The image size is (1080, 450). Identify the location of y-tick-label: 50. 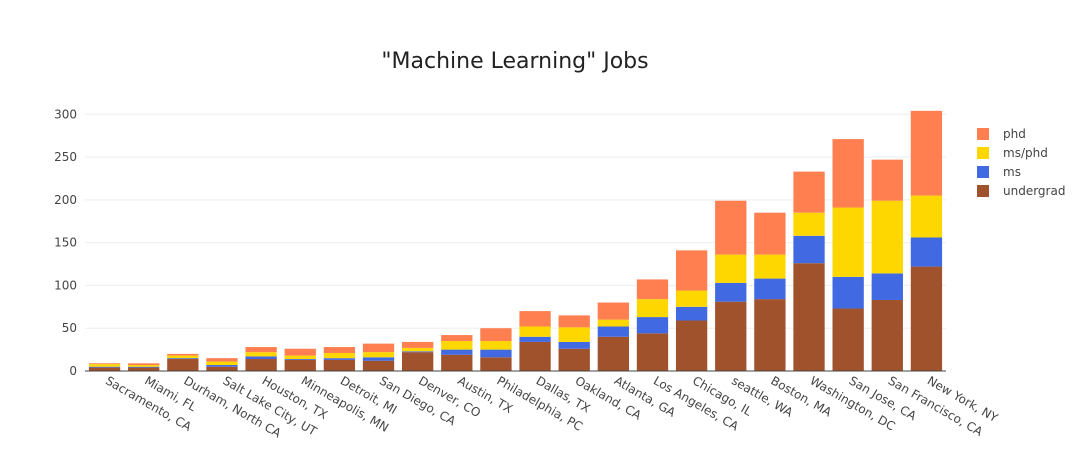
(69, 328).